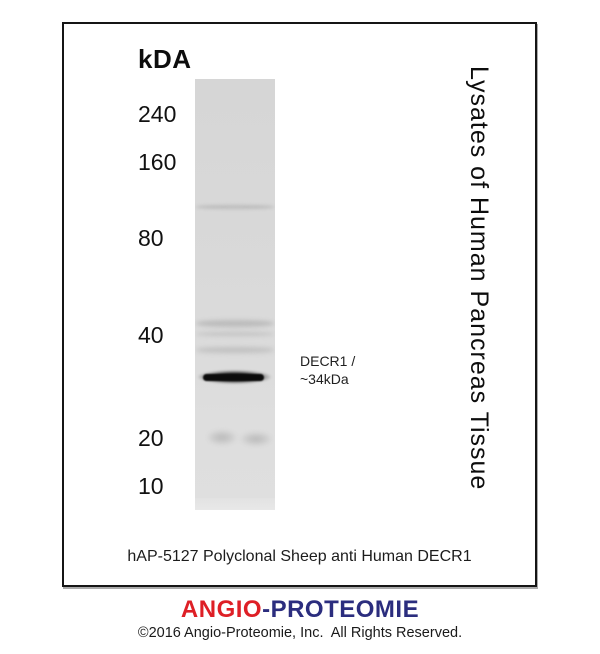  I want to click on band-annotation-line2: ~34kDa, so click(324, 379).